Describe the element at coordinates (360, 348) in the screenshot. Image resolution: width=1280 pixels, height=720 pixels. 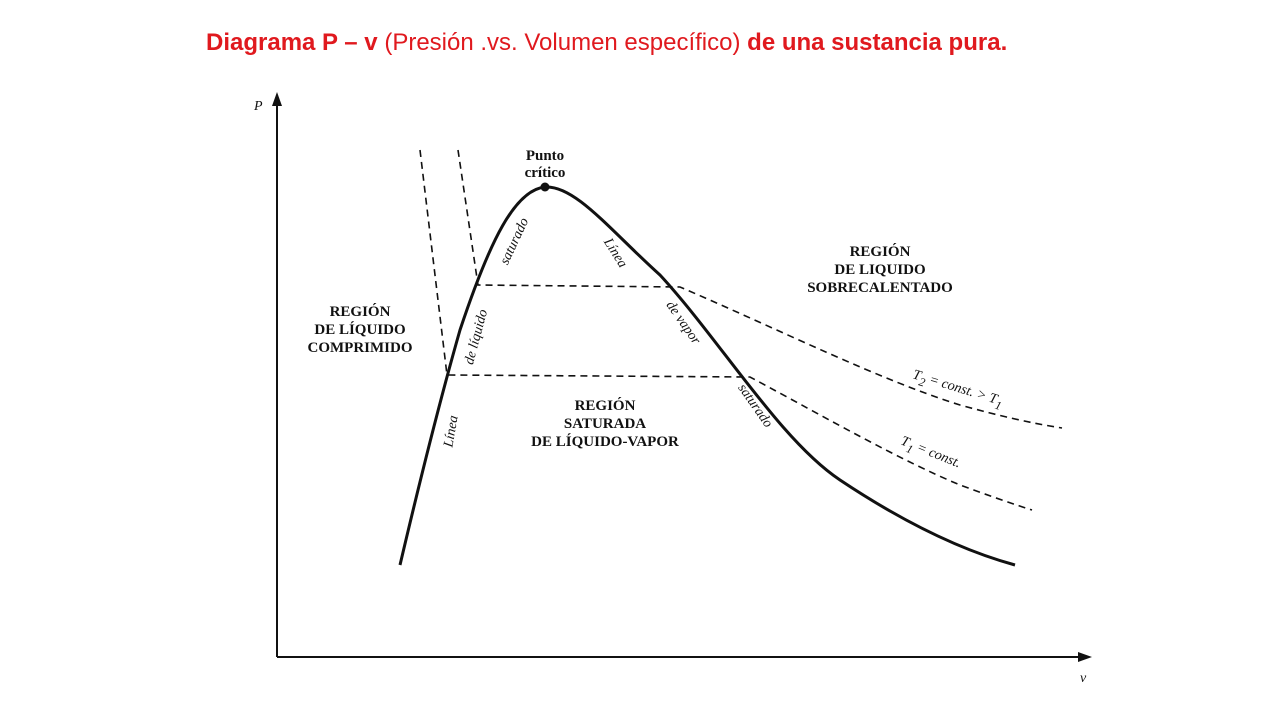
I see `region-text: COMPRIMIDO` at that location.